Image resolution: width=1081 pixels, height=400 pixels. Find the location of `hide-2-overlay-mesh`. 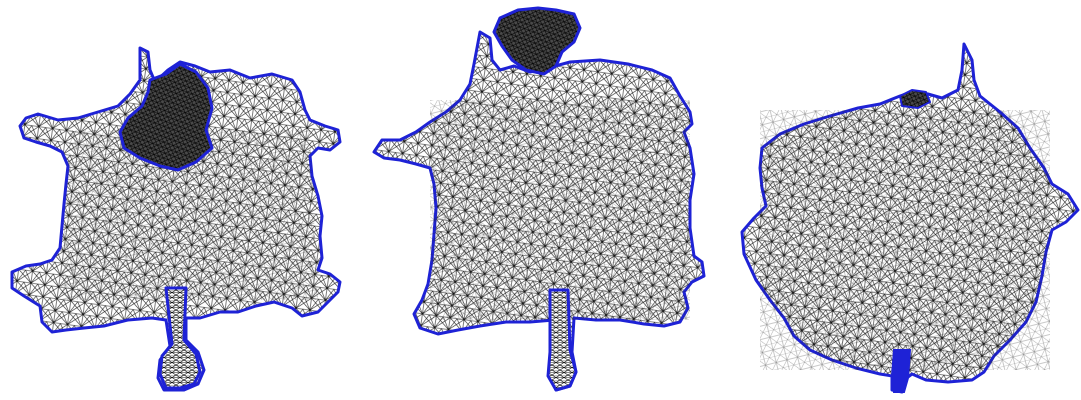

hide-2-overlay-mesh is located at coordinates (560, 210).